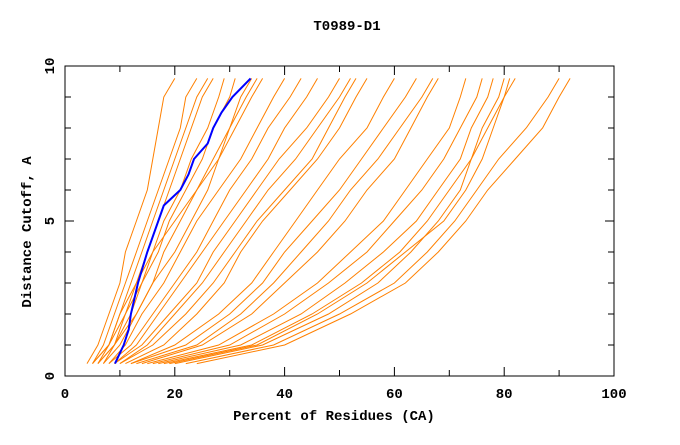 The height and width of the screenshot is (445, 680). What do you see at coordinates (51, 66) in the screenshot?
I see `y-tick-label: 10` at bounding box center [51, 66].